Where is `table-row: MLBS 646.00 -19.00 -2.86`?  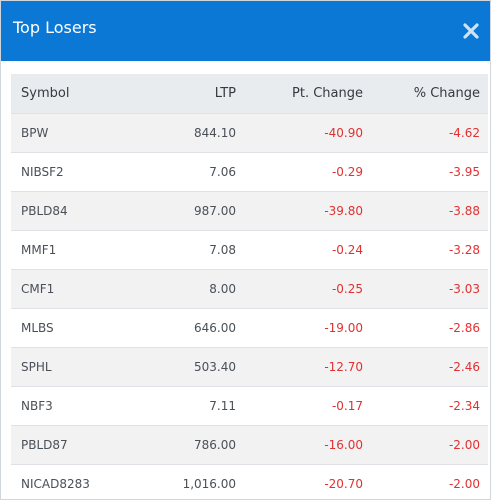 table-row: MLBS 646.00 -19.00 -2.86 is located at coordinates (249, 328).